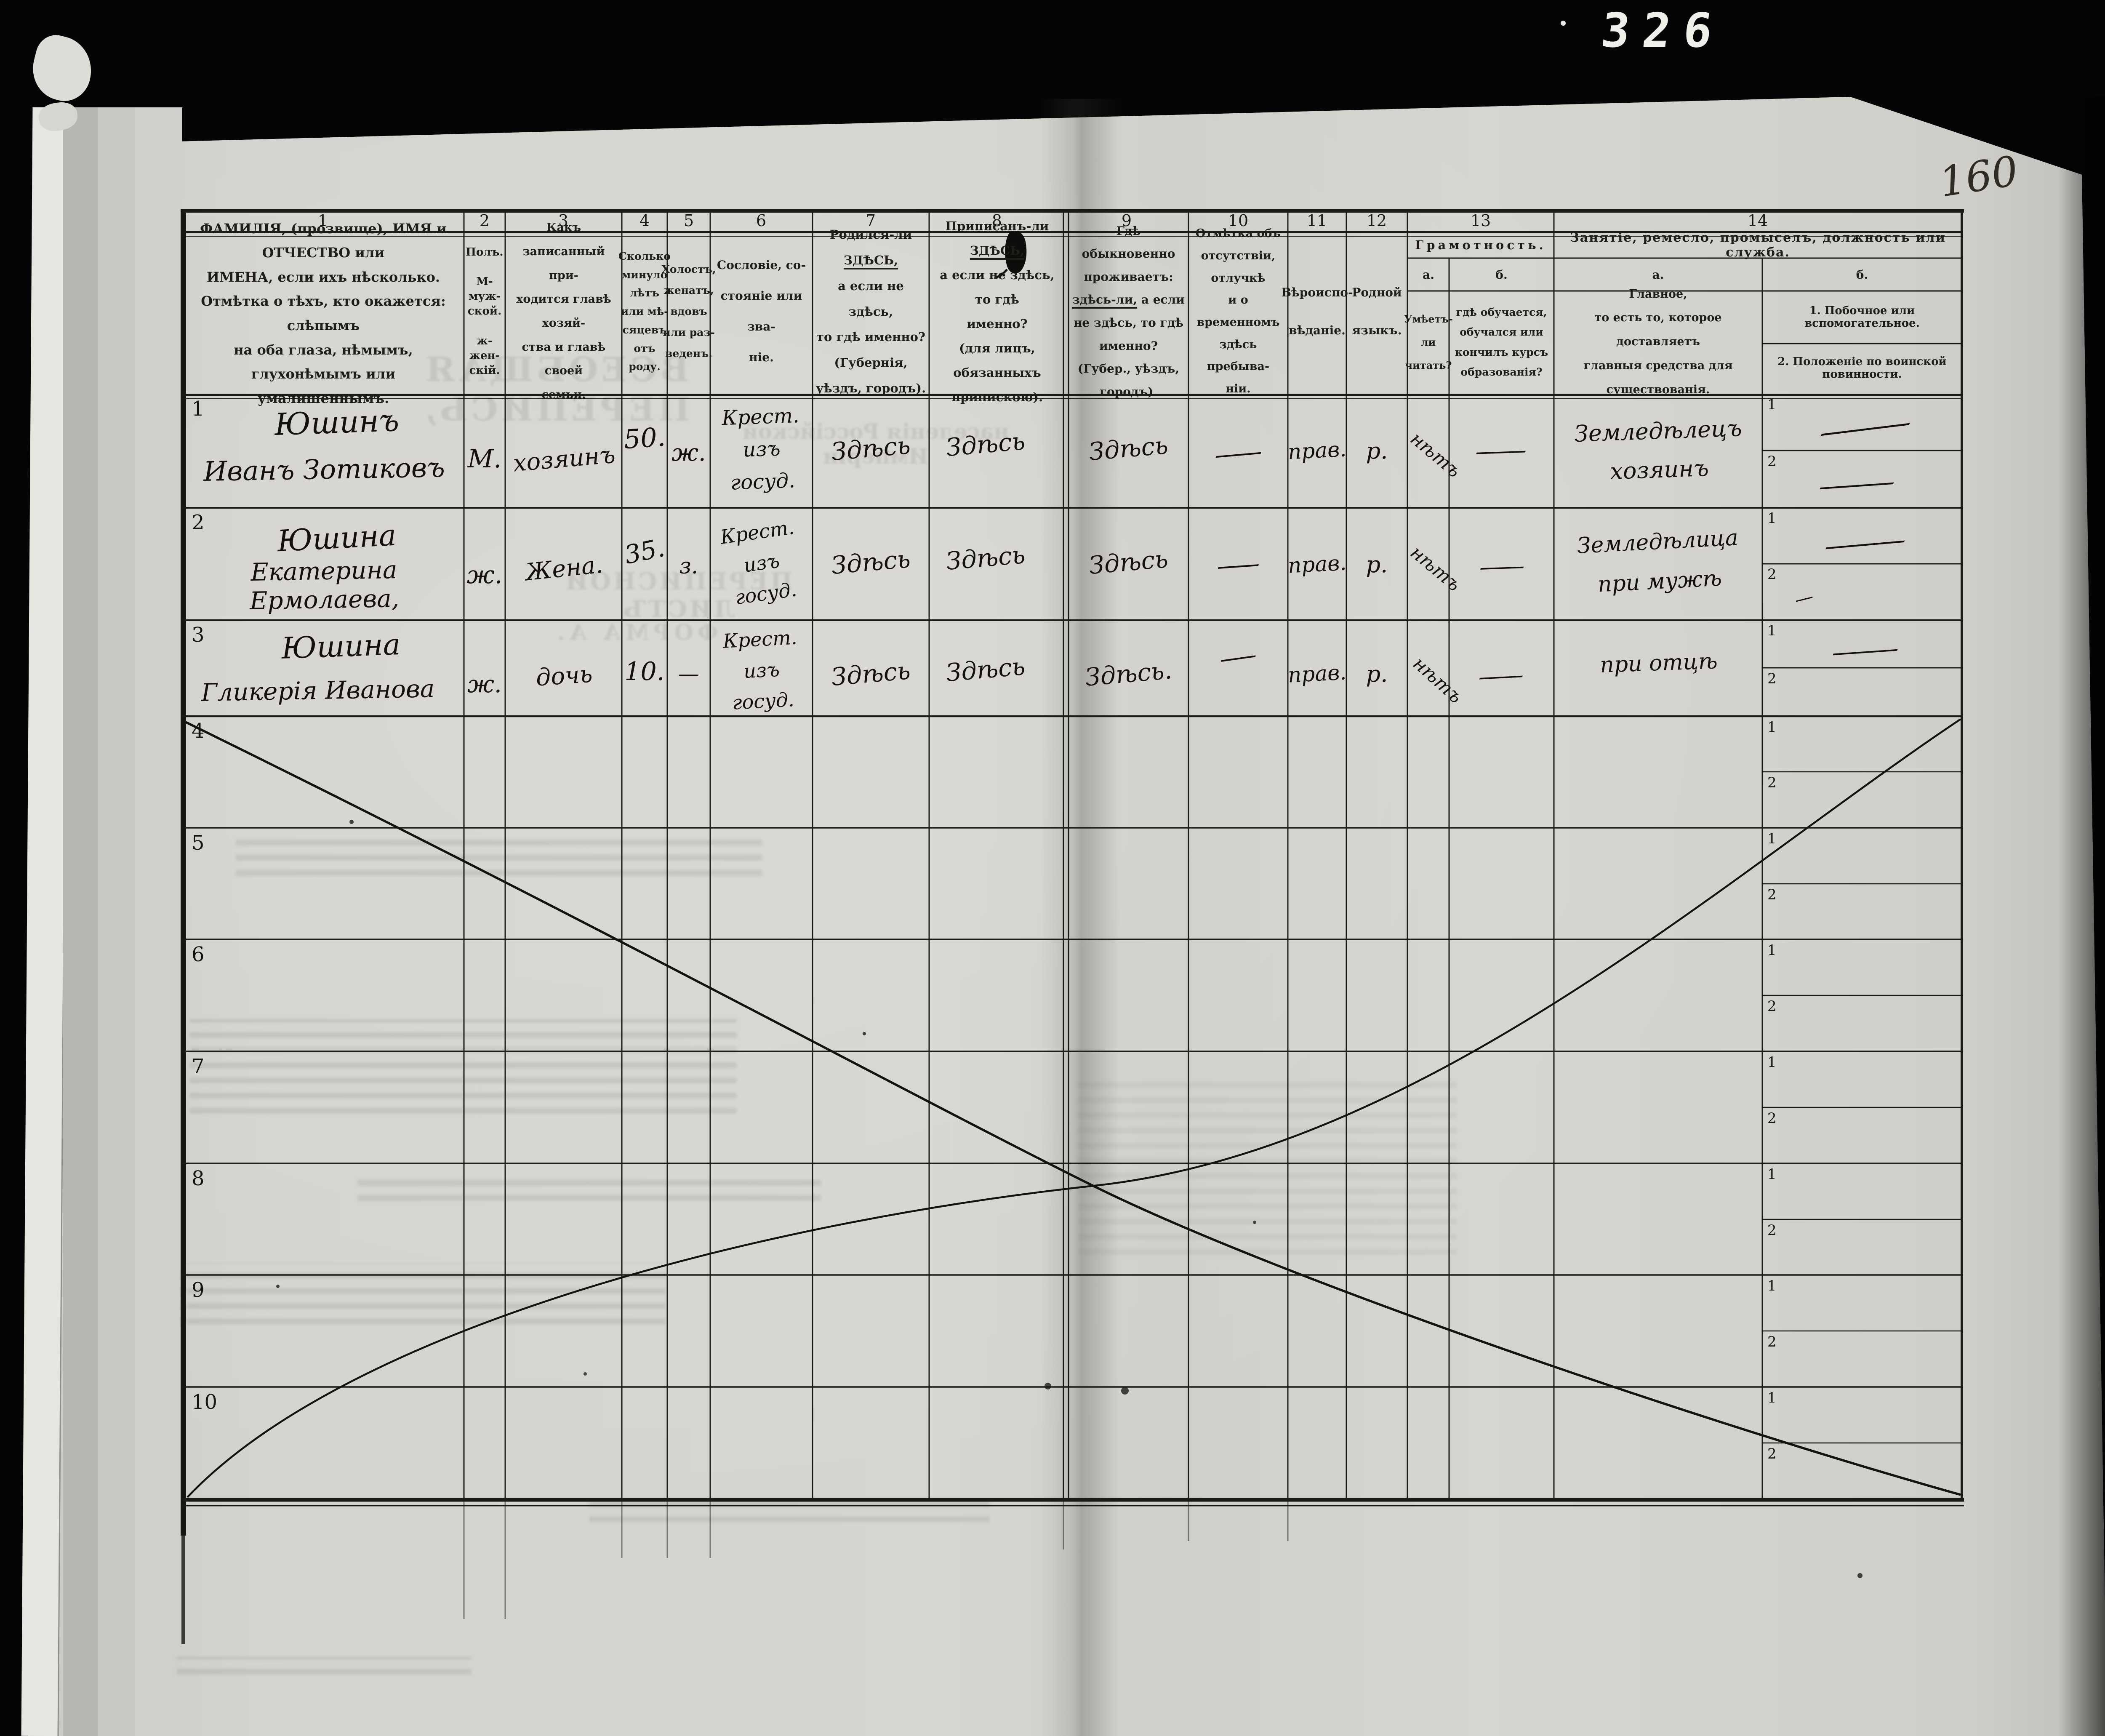 Image resolution: width=2105 pixels, height=1736 pixels. I want to click on cell-sex: М., so click(484, 459).